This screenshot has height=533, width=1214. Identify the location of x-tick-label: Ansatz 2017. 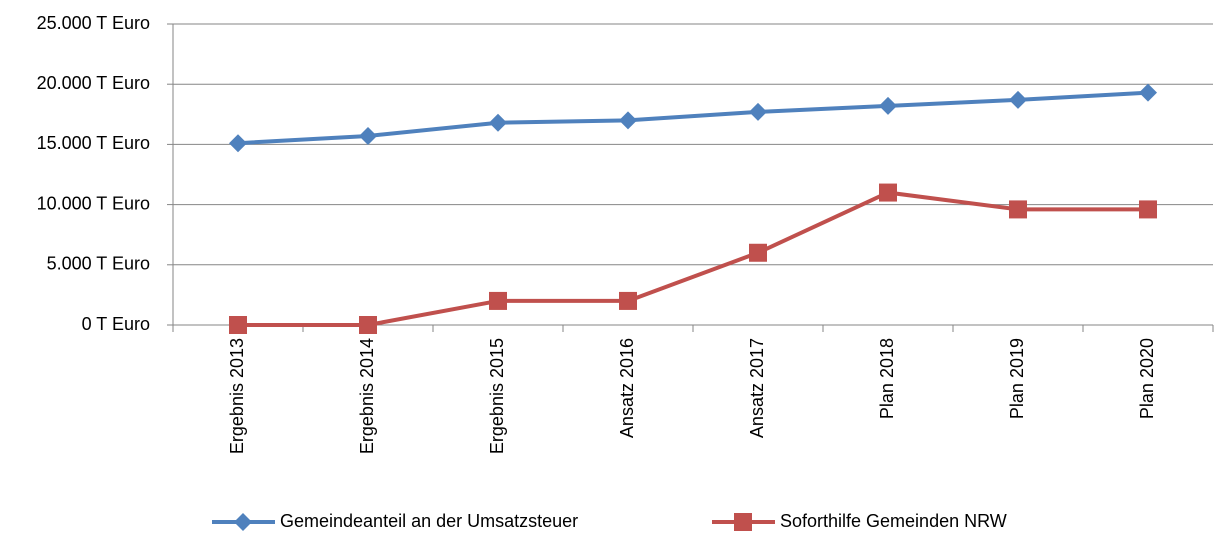
(757, 388).